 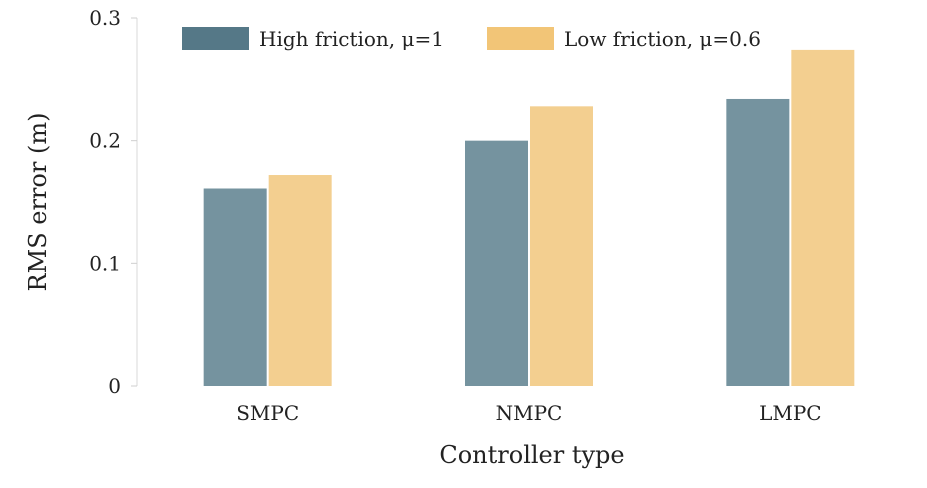 What do you see at coordinates (114, 386) in the screenshot?
I see `y-tick-label: 0` at bounding box center [114, 386].